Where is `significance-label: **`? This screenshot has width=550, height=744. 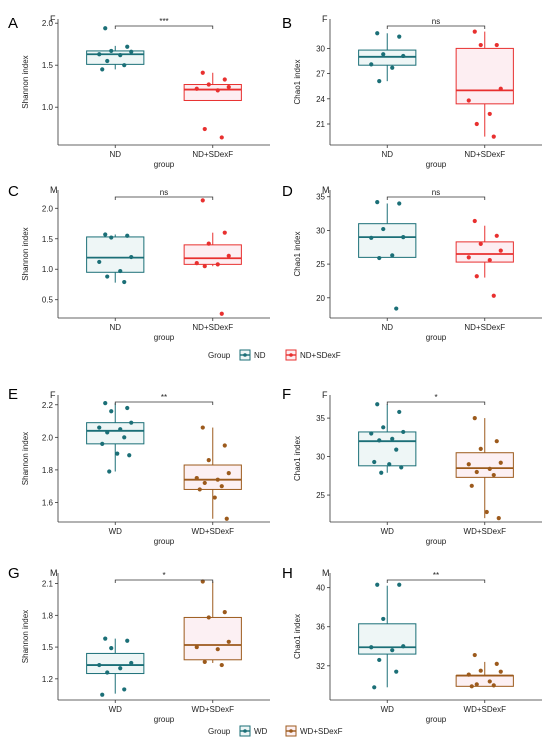
significance-label: ** is located at coordinates (436, 575).